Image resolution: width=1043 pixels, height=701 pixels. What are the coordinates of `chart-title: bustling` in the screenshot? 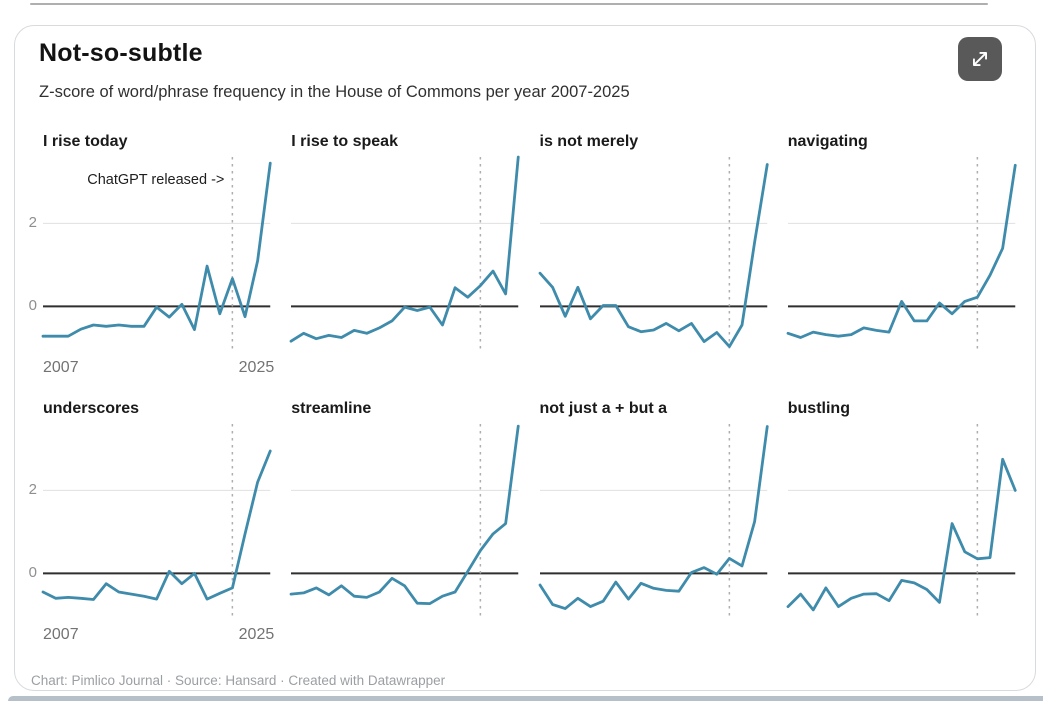 It's located at (818, 408).